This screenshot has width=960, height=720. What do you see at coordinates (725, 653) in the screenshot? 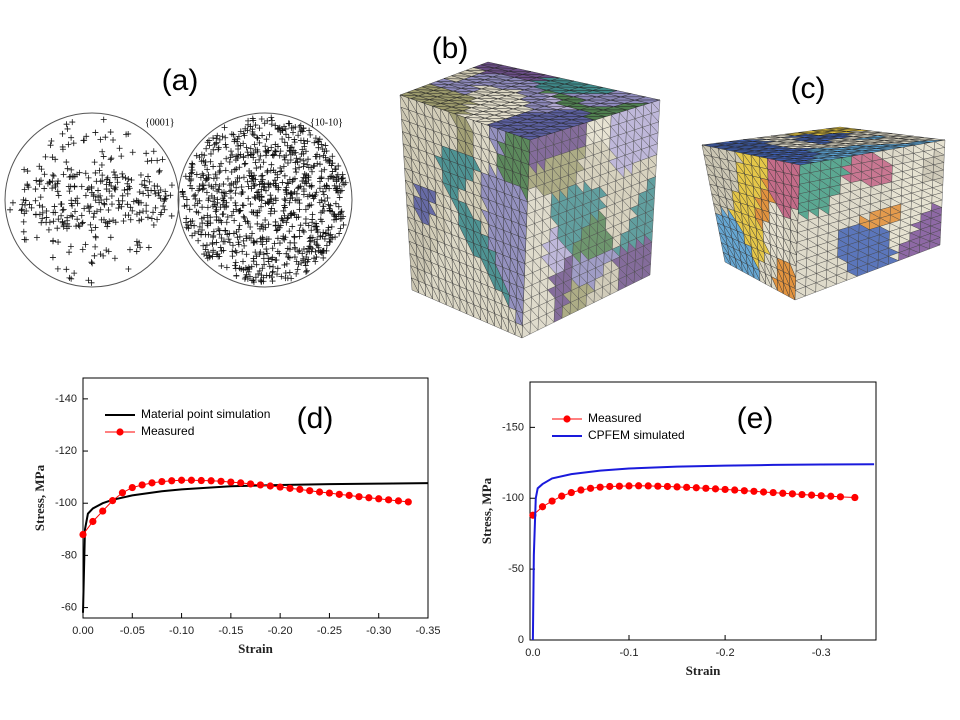
I see `x-tick-label: -0.2` at bounding box center [725, 653].